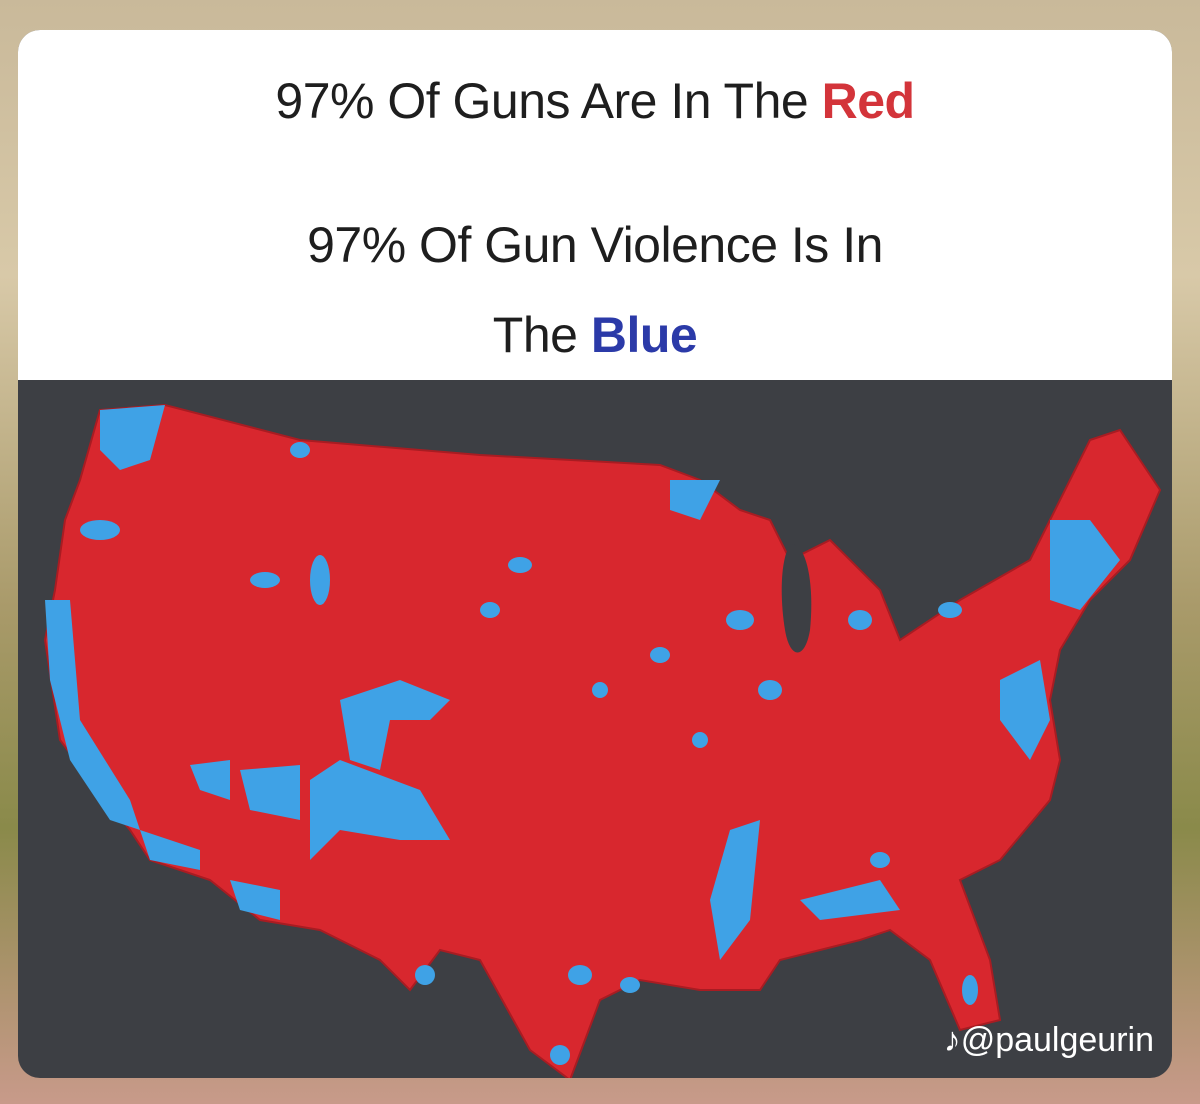 This screenshot has width=1200, height=1104. I want to click on headline-3: The Blue, so click(595, 335).